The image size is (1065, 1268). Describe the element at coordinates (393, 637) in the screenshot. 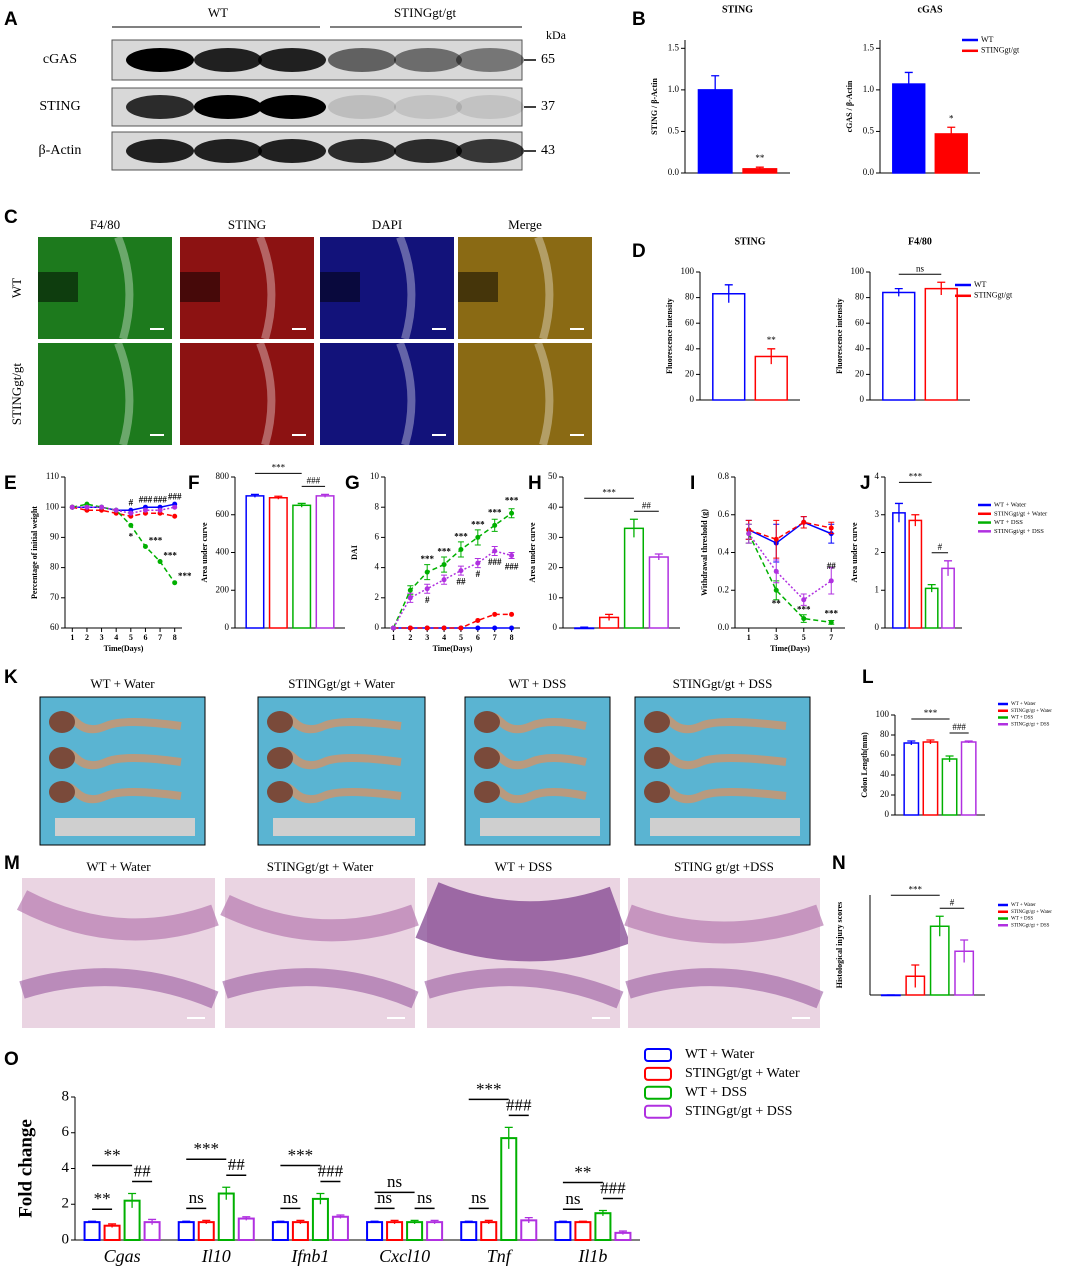

I see `x-tick-label: 1` at that location.